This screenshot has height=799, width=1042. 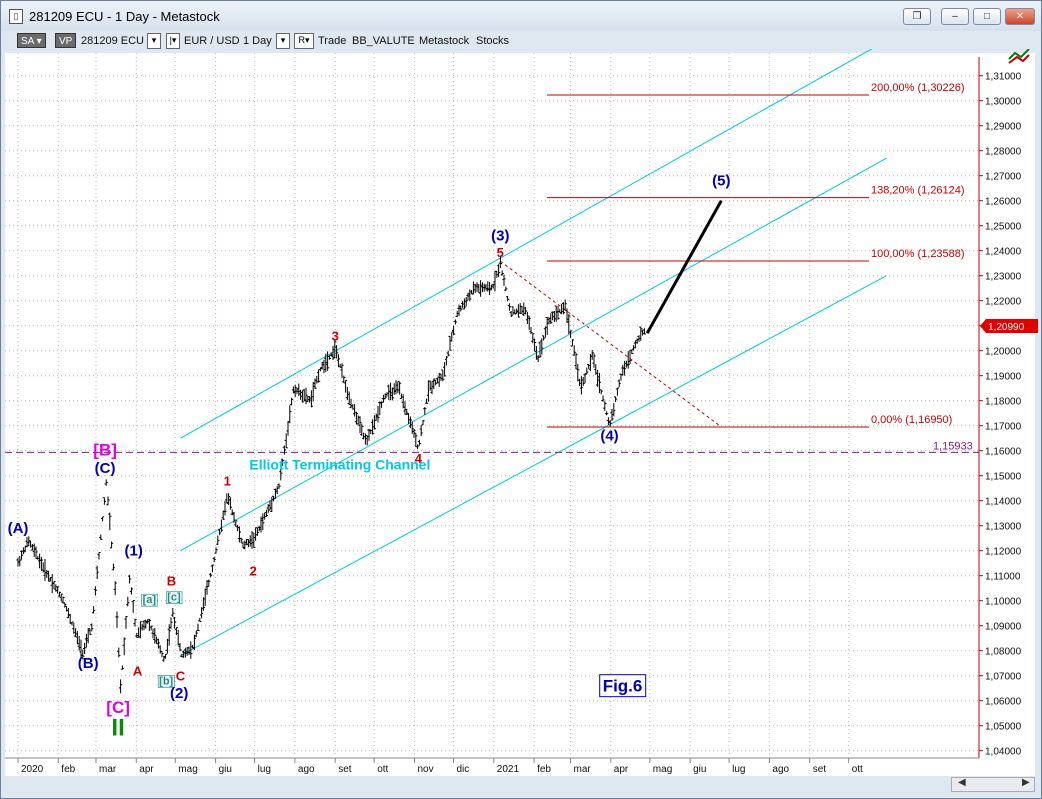 I want to click on title-bar: ▯ 281209 ECU - 1 Day - Metastock ❐ – □ ✕, so click(x=521, y=16).